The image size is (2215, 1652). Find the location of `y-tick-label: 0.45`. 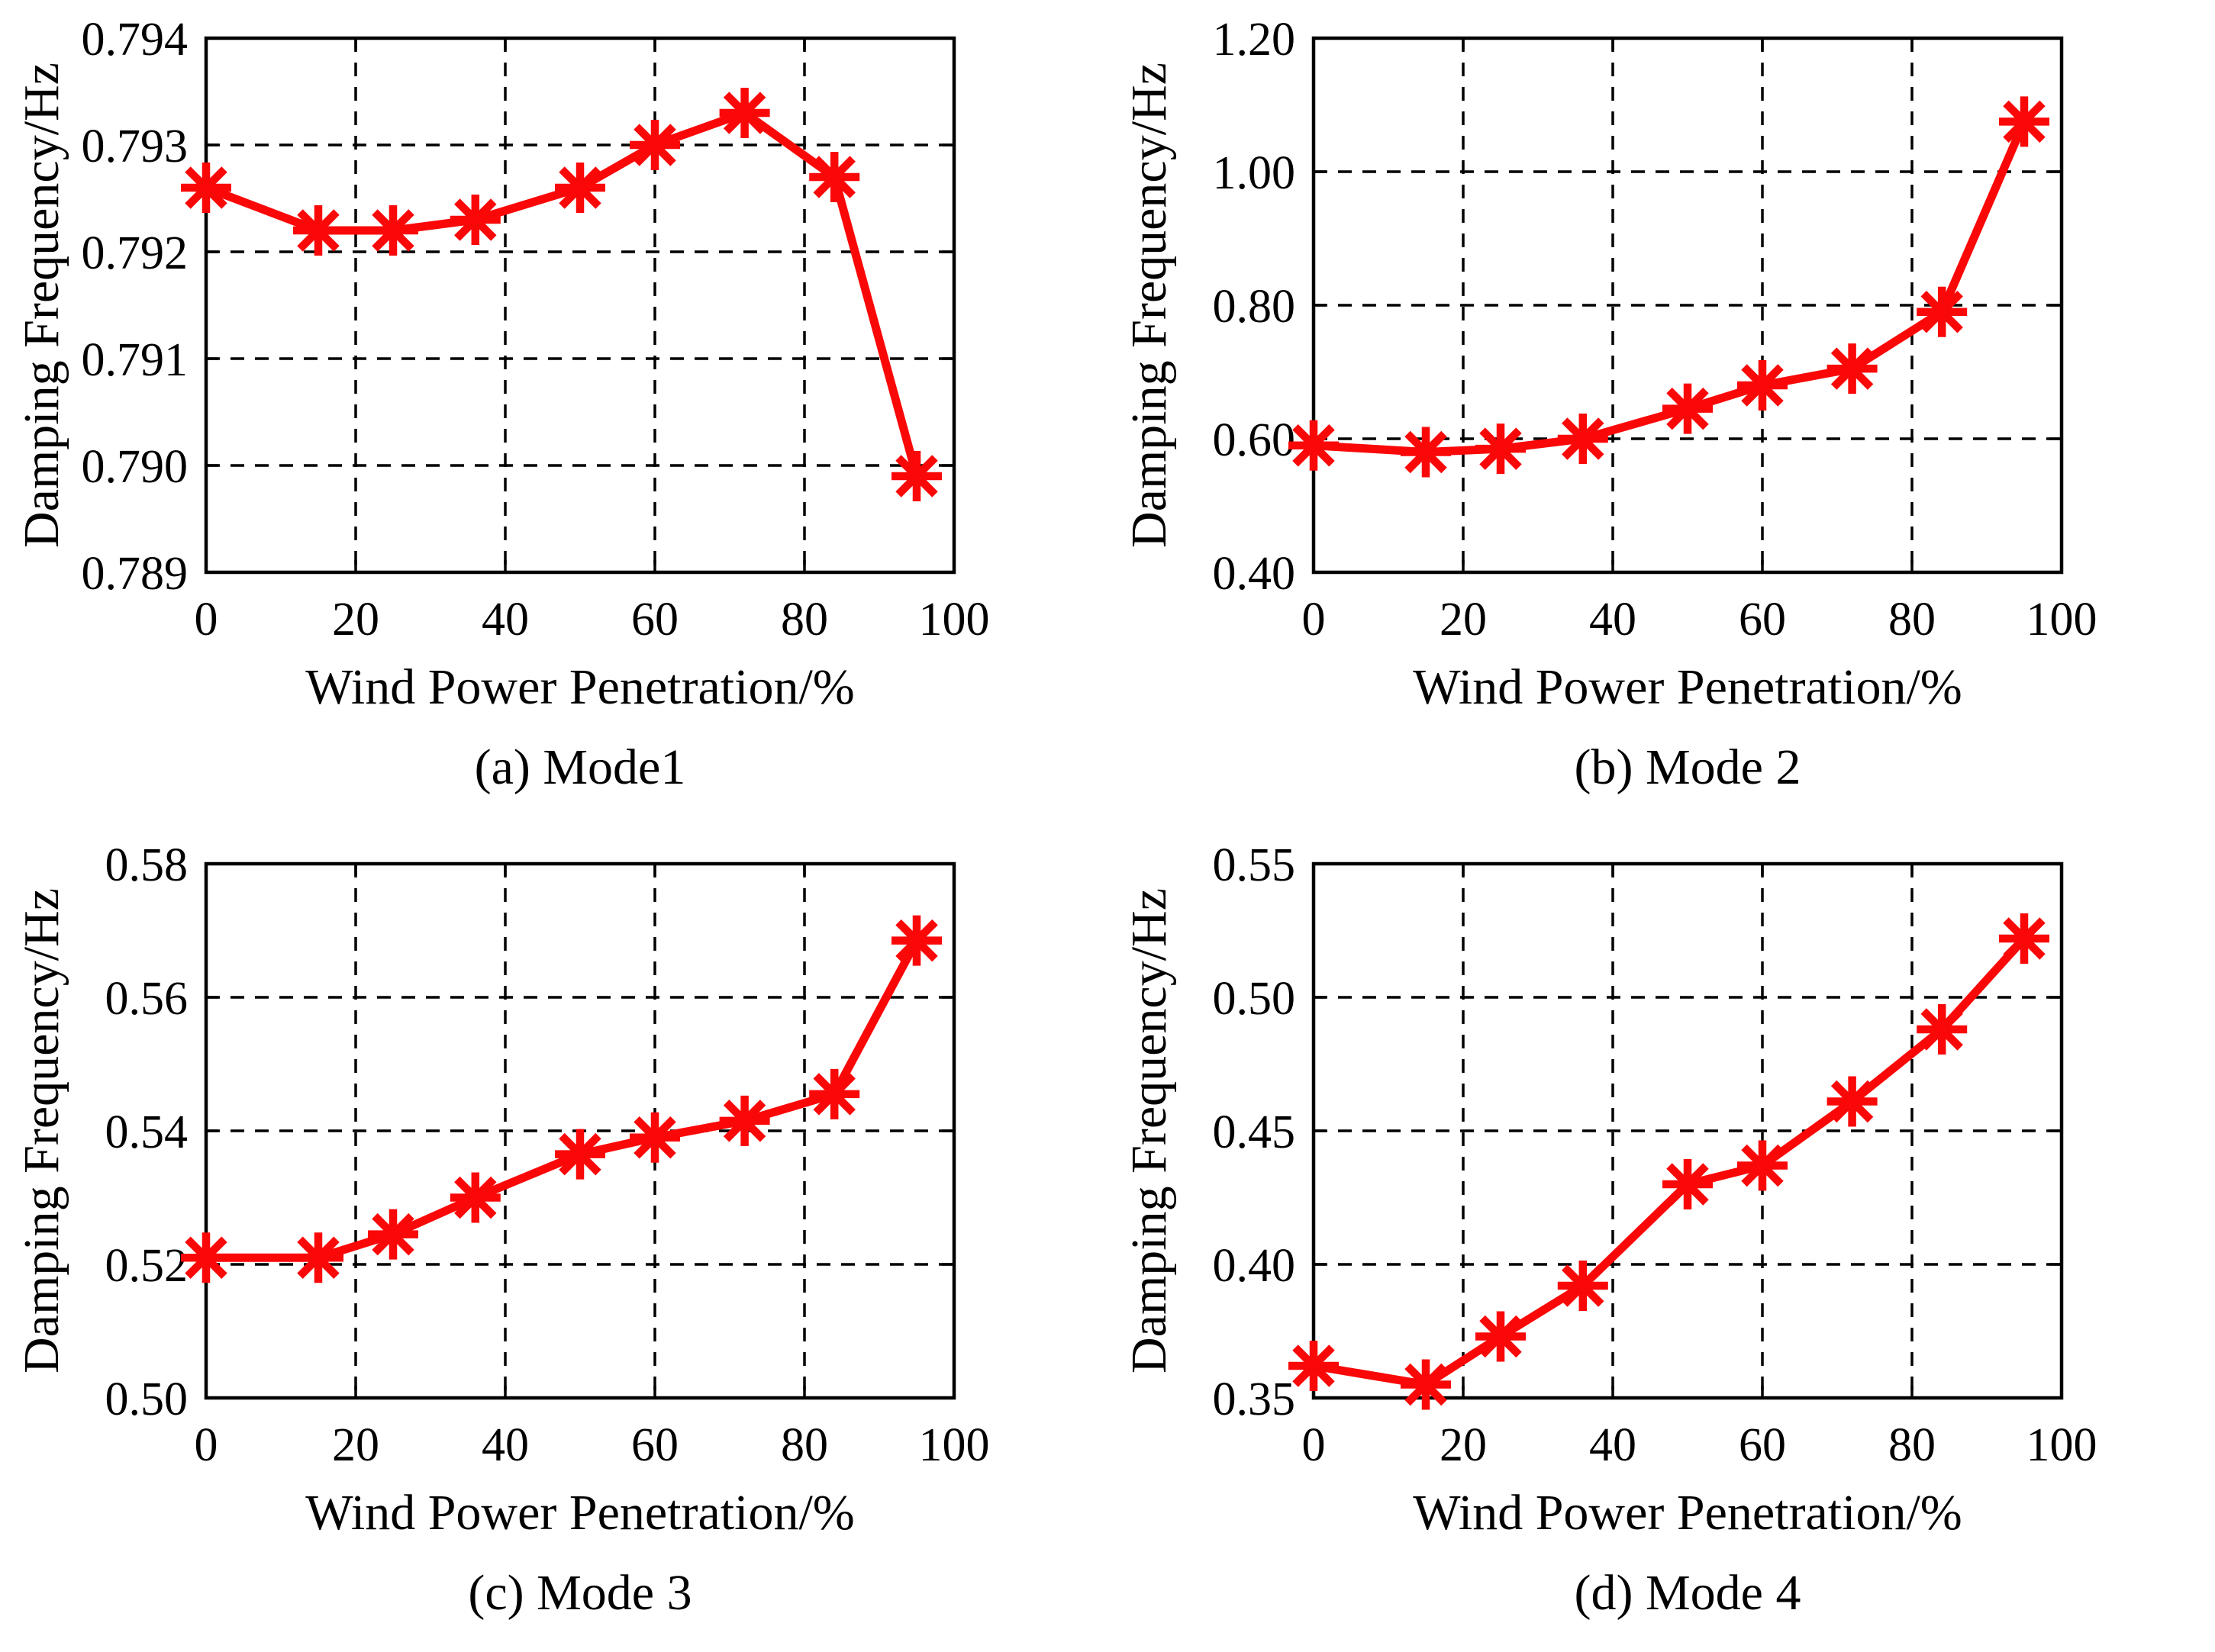

y-tick-label: 0.45 is located at coordinates (1254, 1132).